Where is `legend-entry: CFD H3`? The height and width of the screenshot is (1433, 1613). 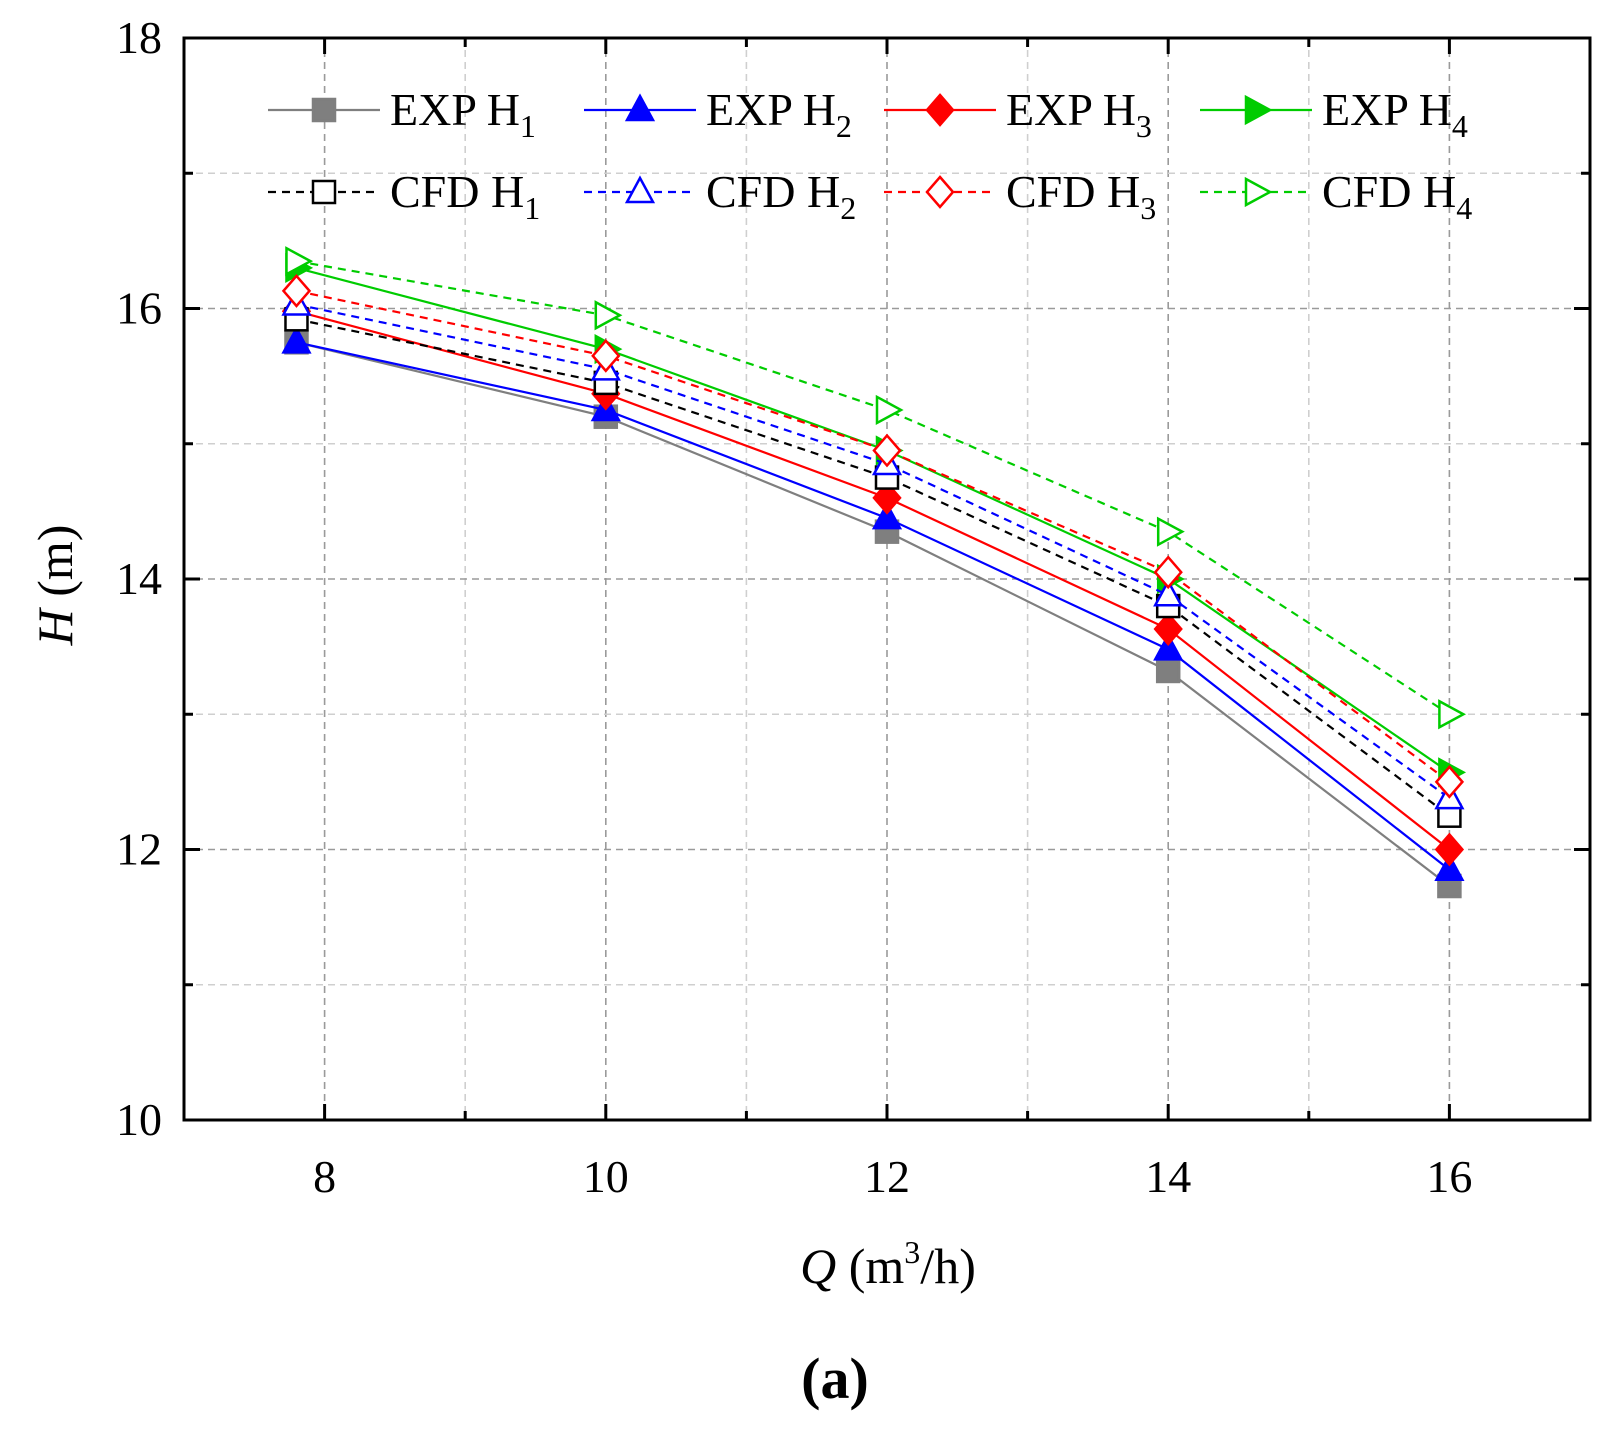 legend-entry: CFD H3 is located at coordinates (1020, 196).